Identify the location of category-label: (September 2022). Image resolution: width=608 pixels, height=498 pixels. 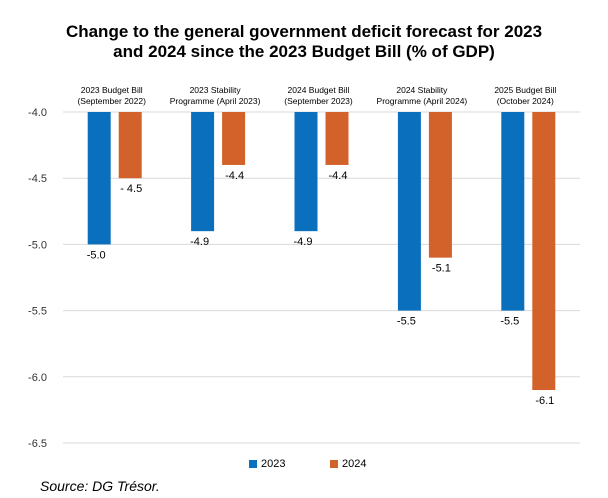
(111, 101).